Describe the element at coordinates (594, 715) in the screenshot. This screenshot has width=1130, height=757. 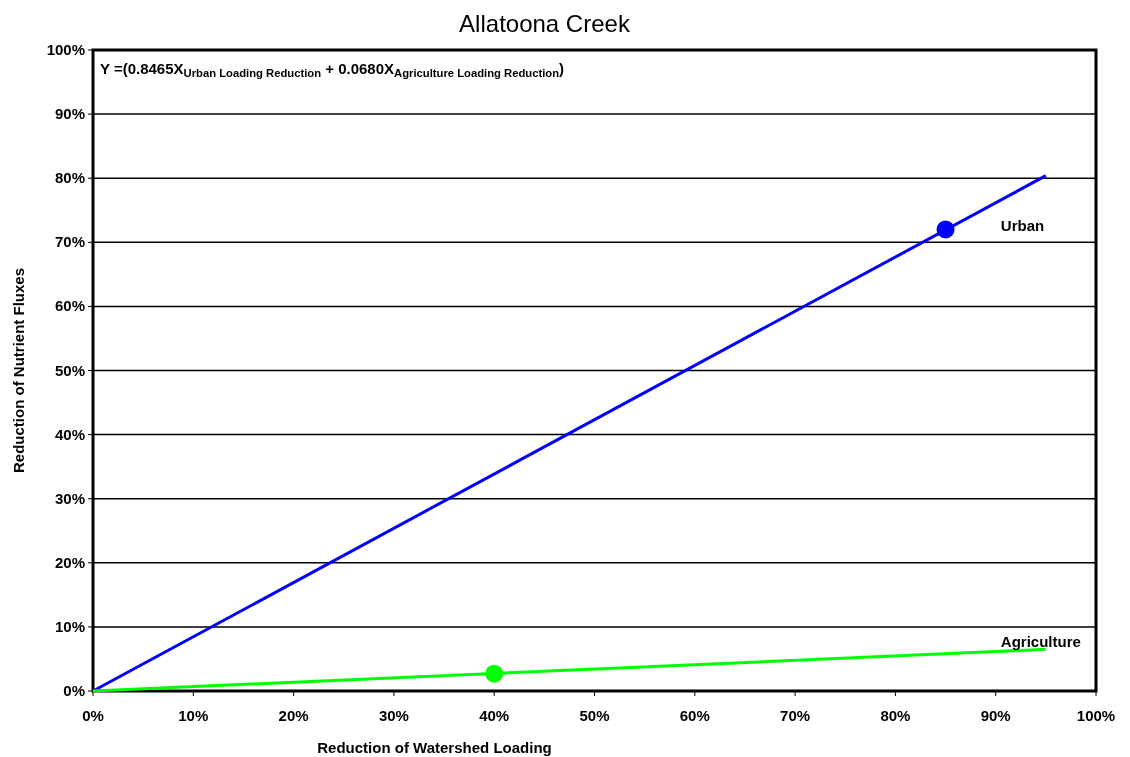
I see `x-tick-label: 50%` at that location.